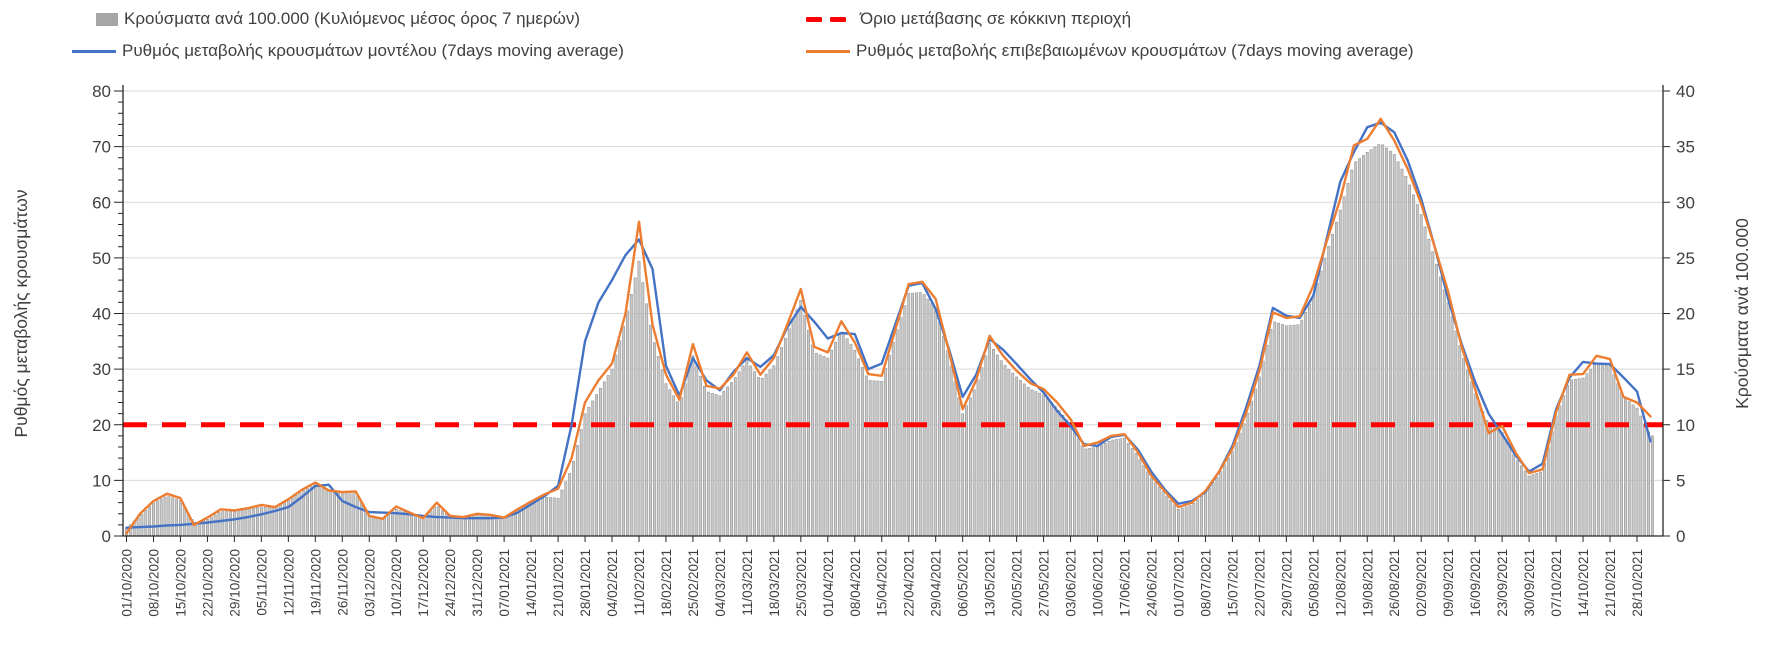 Image resolution: width=1771 pixels, height=646 pixels. I want to click on left-tick-label: 0, so click(106, 536).